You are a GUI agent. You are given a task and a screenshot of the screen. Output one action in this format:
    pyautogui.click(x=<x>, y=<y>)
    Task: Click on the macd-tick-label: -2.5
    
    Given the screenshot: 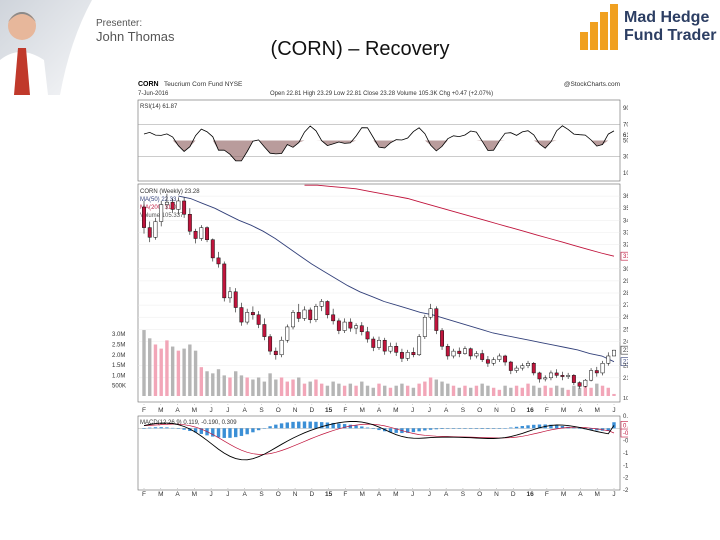 What is the action you would take?
    pyautogui.click(x=625, y=491)
    